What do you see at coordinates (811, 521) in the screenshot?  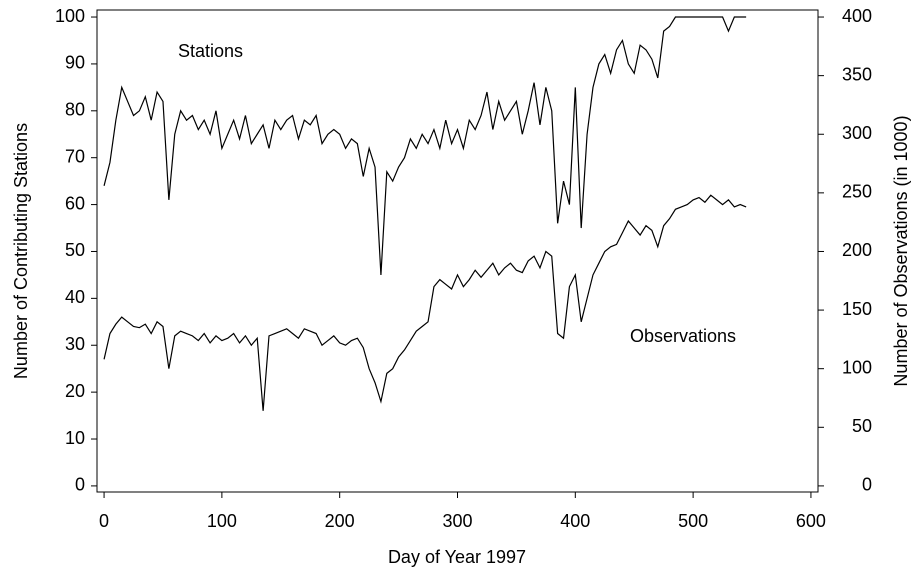 I see `x-tick-label: 600` at bounding box center [811, 521].